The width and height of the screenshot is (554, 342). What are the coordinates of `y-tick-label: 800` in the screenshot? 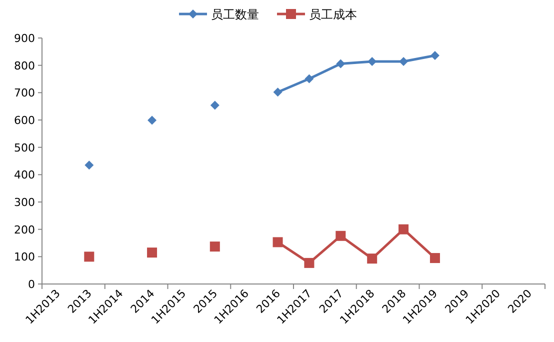 It's located at (24, 65).